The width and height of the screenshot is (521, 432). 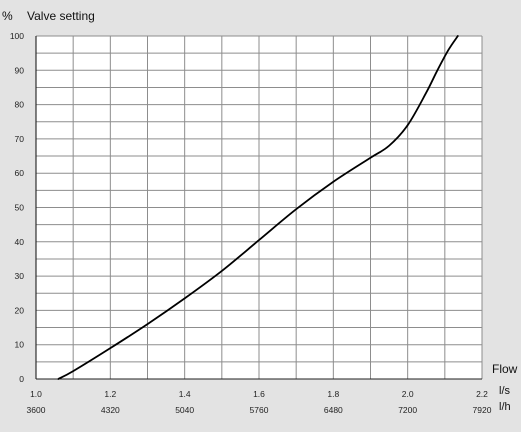 What do you see at coordinates (110, 394) in the screenshot?
I see `x-tick-label-primary: 1.2` at bounding box center [110, 394].